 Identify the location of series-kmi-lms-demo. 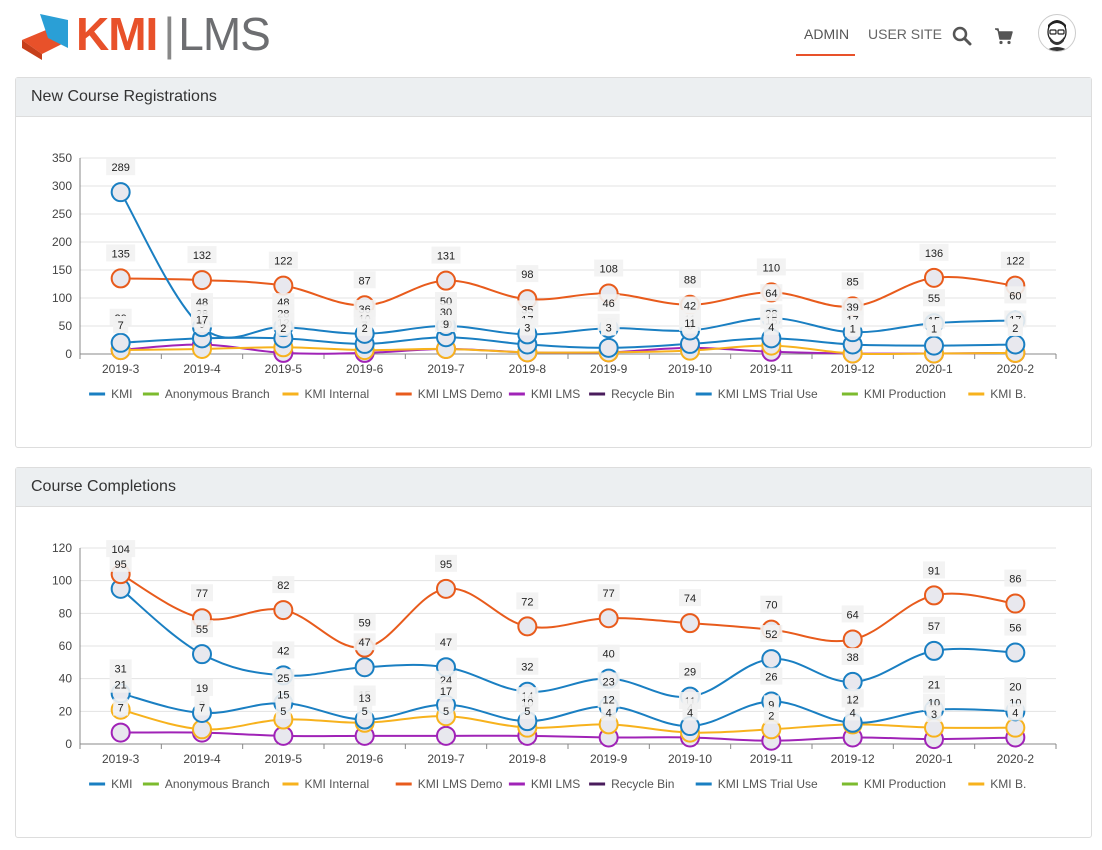
(568, 292).